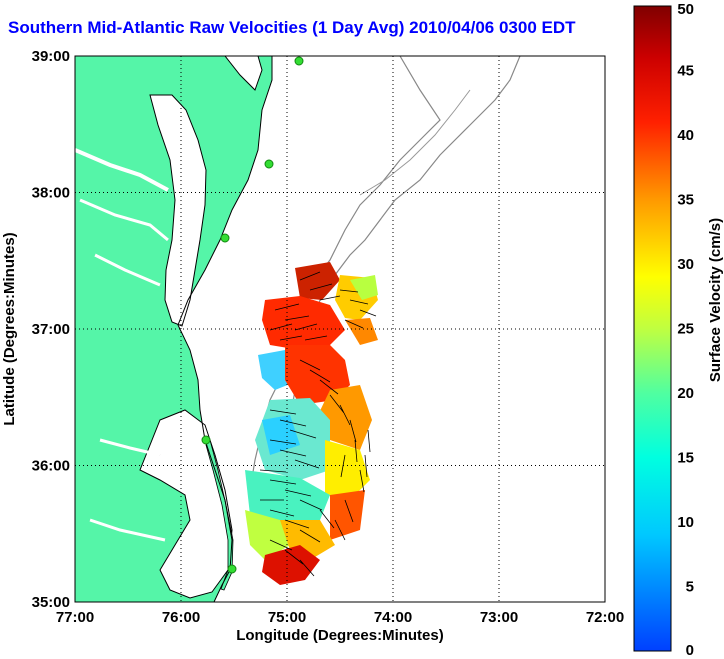 This screenshot has height=659, width=724. Describe the element at coordinates (685, 522) in the screenshot. I see `colorbar-tick-label: 10` at that location.